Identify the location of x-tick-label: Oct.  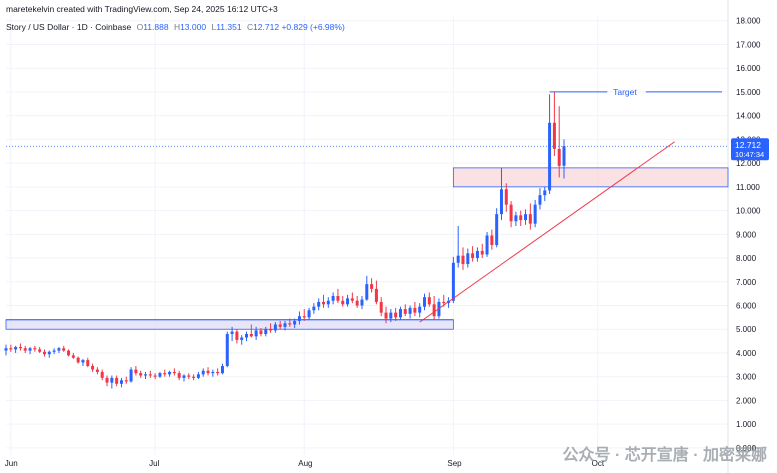
(598, 463).